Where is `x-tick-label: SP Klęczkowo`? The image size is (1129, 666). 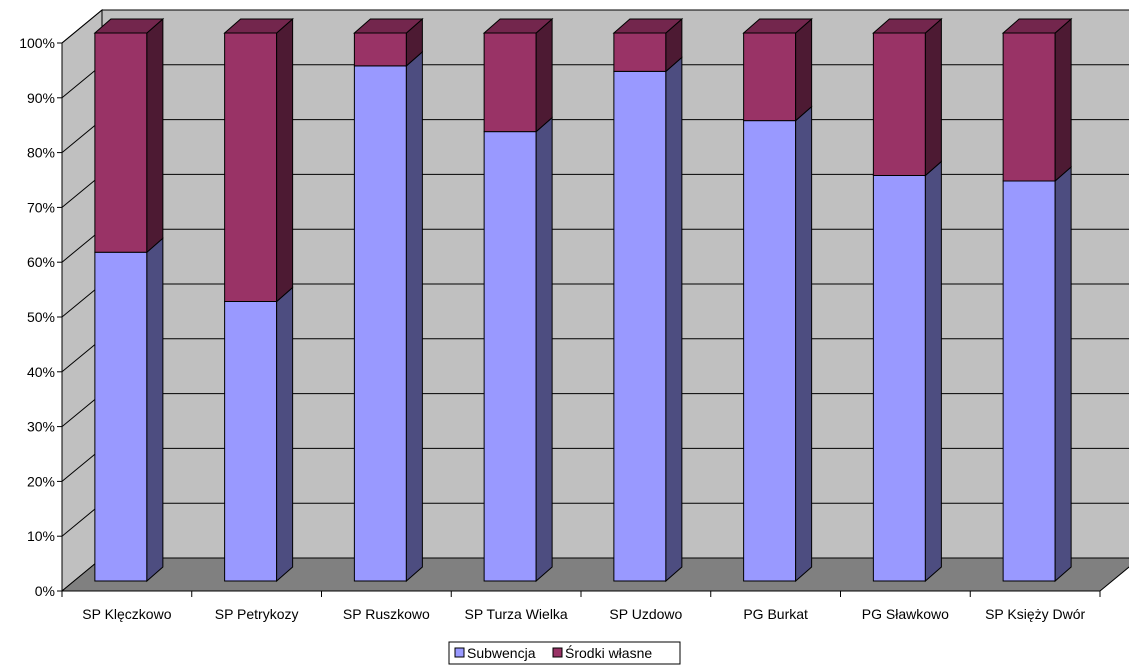 x-tick-label: SP Klęczkowo is located at coordinates (126, 614).